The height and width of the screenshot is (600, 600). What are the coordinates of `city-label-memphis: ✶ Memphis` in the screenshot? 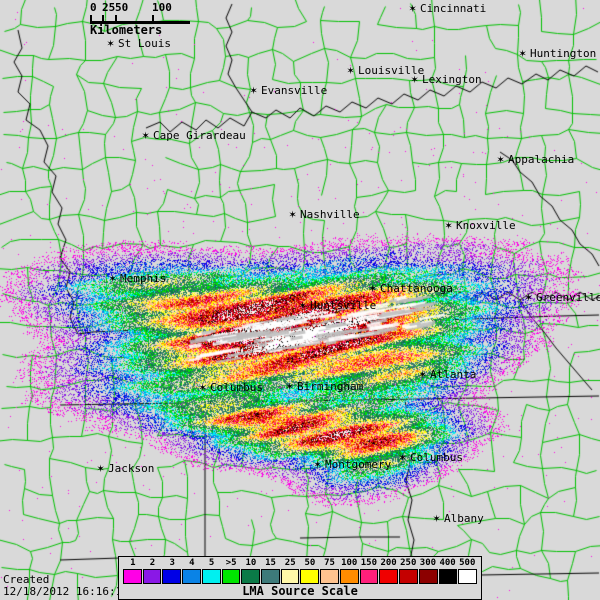 It's located at (138, 278).